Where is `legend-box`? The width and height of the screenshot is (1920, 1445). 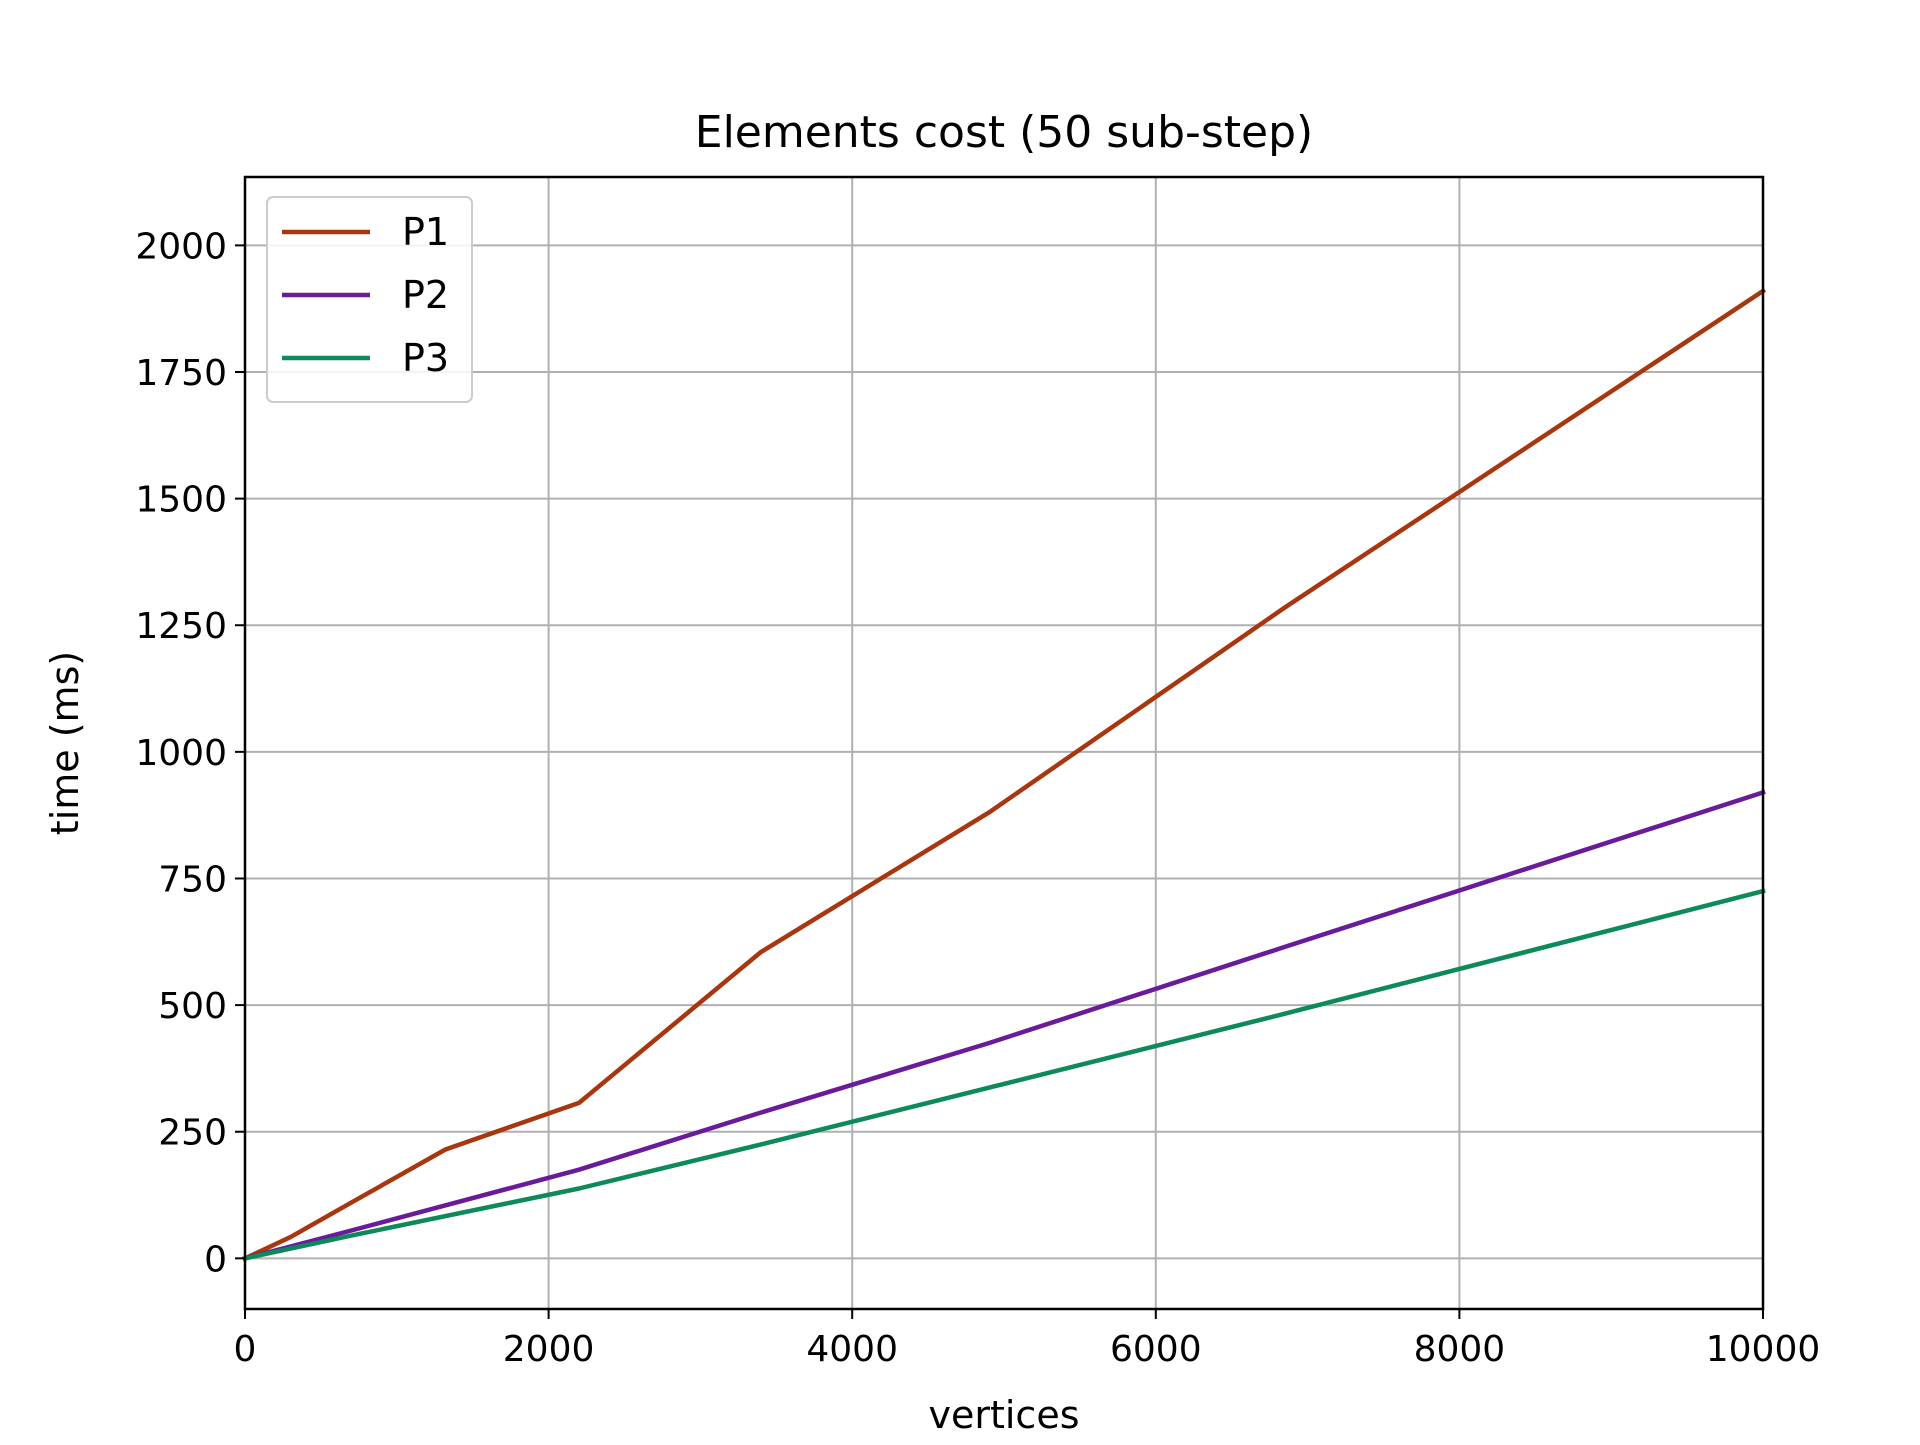
legend-box is located at coordinates (369, 299).